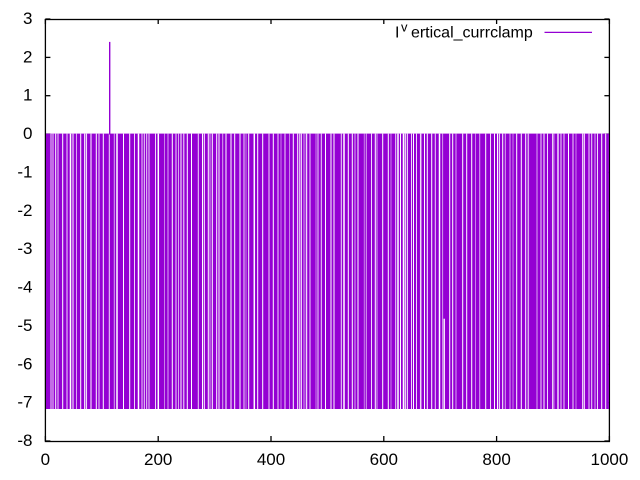  What do you see at coordinates (24, 287) in the screenshot?
I see `svg-text: -4` at bounding box center [24, 287].